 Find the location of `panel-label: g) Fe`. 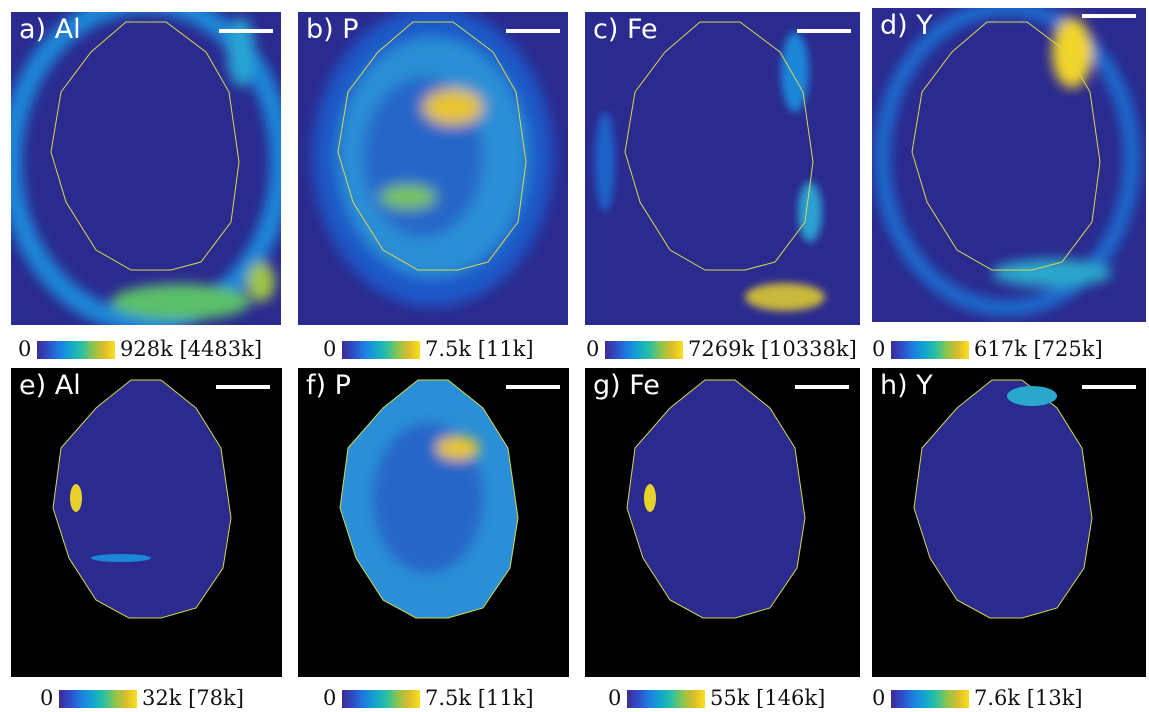

panel-label: g) Fe is located at coordinates (626, 385).